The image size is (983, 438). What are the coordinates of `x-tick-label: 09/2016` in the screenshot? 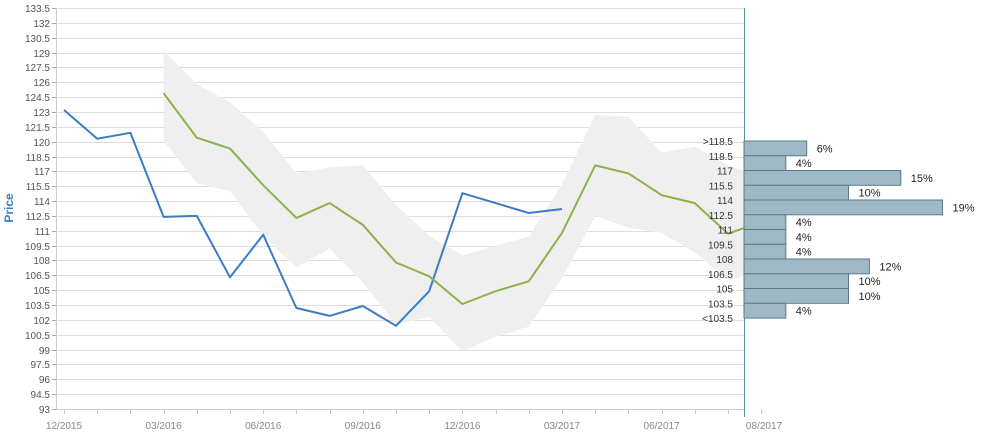 It's located at (363, 426).